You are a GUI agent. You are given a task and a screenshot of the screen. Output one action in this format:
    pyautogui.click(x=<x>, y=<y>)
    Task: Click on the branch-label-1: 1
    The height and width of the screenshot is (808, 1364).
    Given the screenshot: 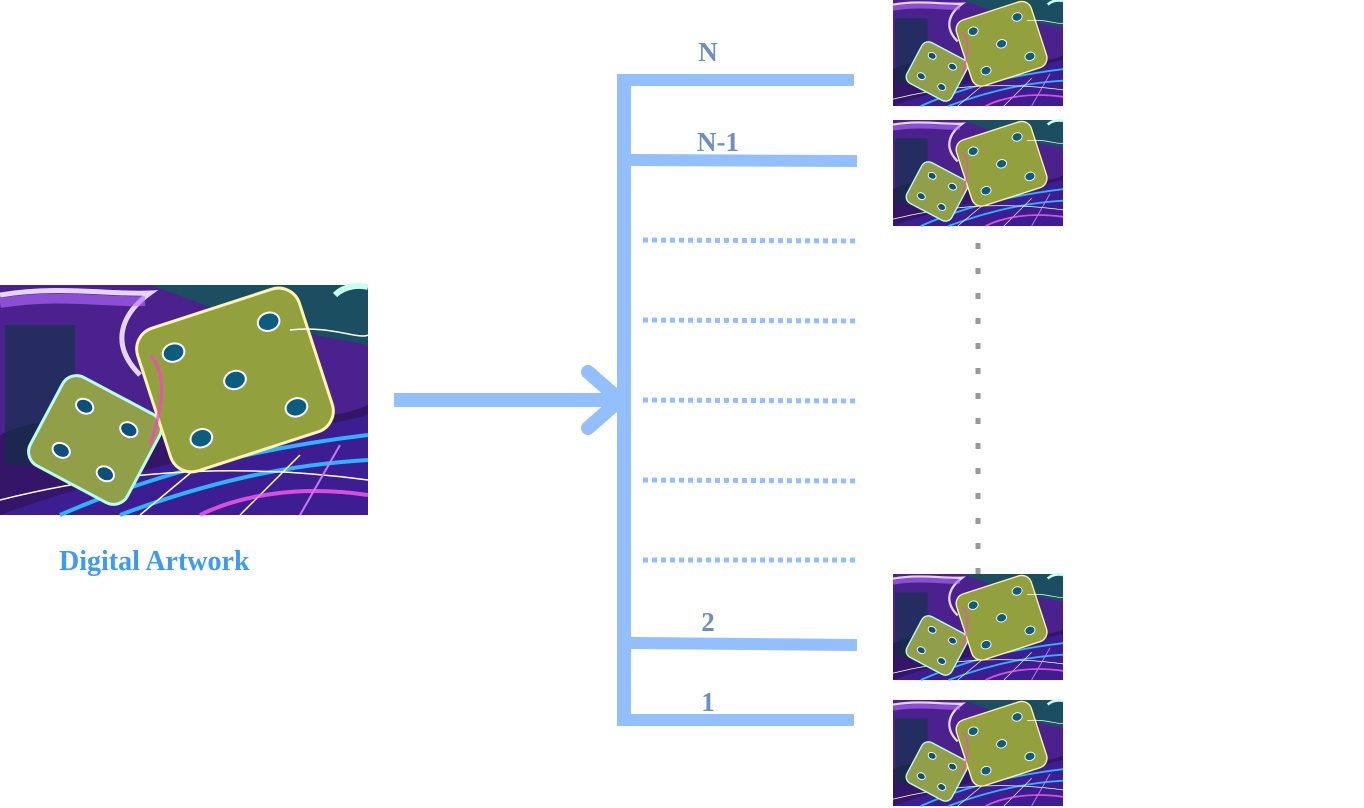 What is the action you would take?
    pyautogui.click(x=708, y=702)
    